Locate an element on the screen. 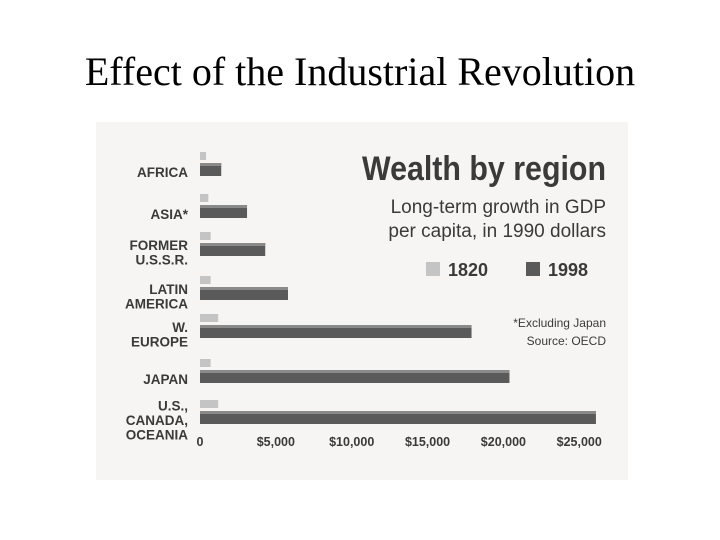 This screenshot has width=720, height=540. category-label: JAPAN is located at coordinates (165, 379).